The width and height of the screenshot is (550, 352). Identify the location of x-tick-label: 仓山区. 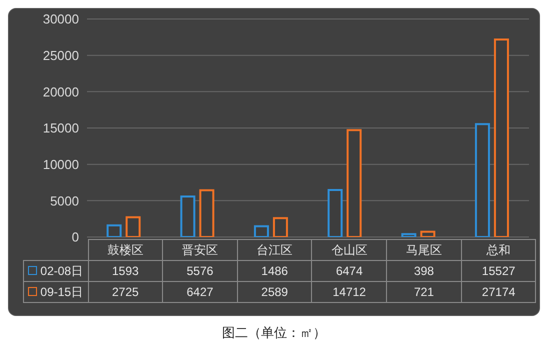
(349, 250).